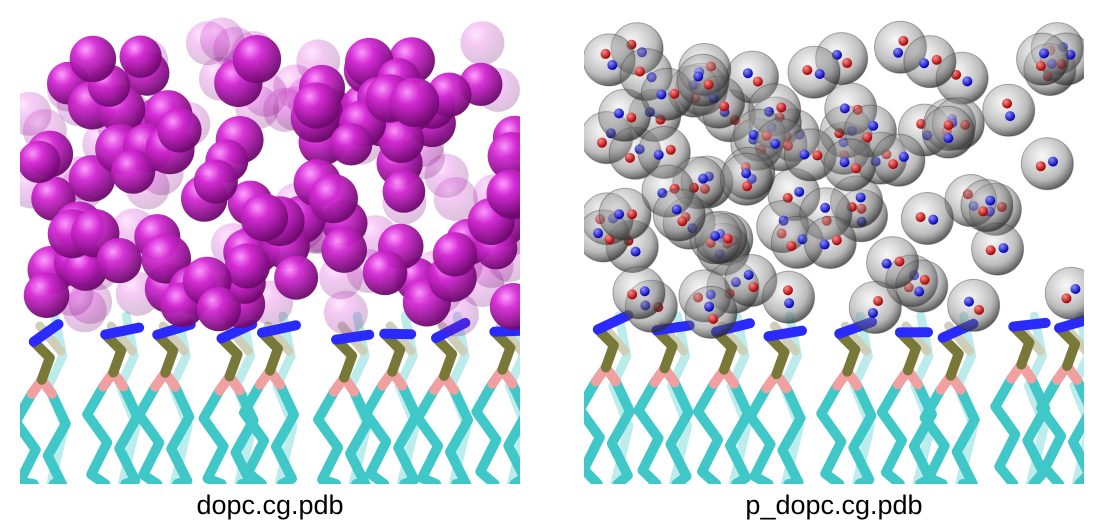 This screenshot has height=530, width=1098. What do you see at coordinates (834, 505) in the screenshot?
I see `caption-p-dopc-cg: p_dopc.cg.pdb` at bounding box center [834, 505].